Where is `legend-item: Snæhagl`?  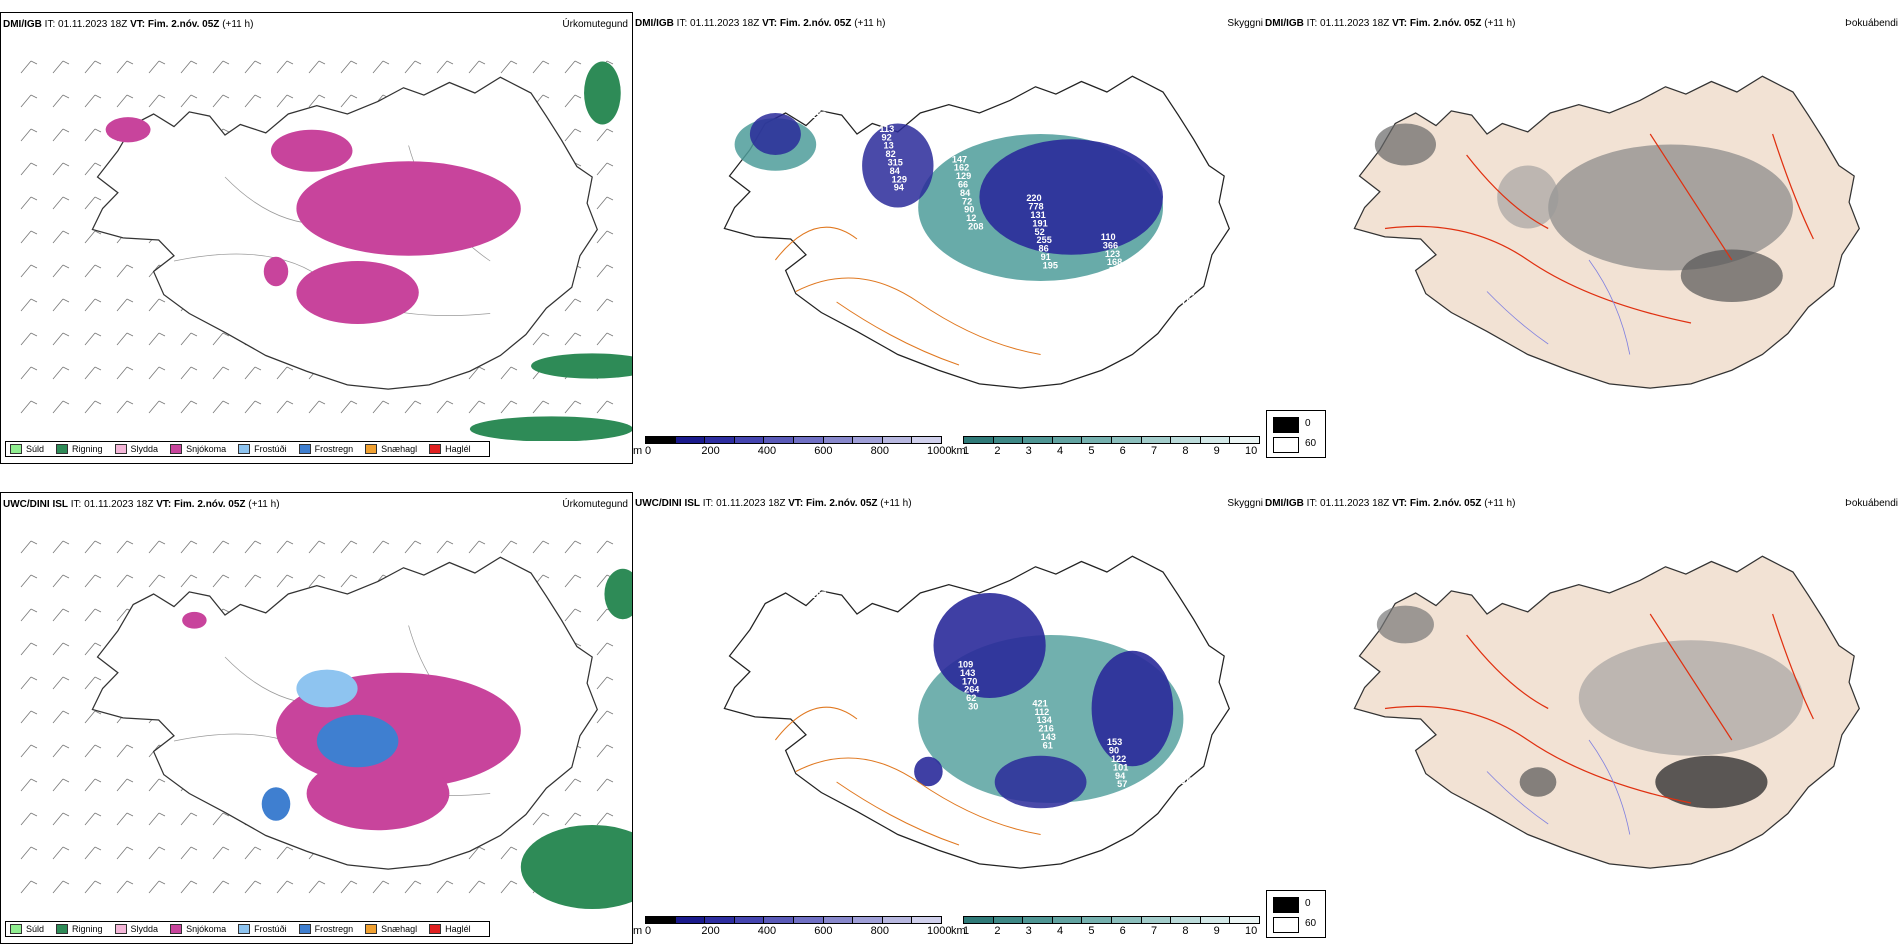 legend-item: Snæhagl is located at coordinates (391, 449).